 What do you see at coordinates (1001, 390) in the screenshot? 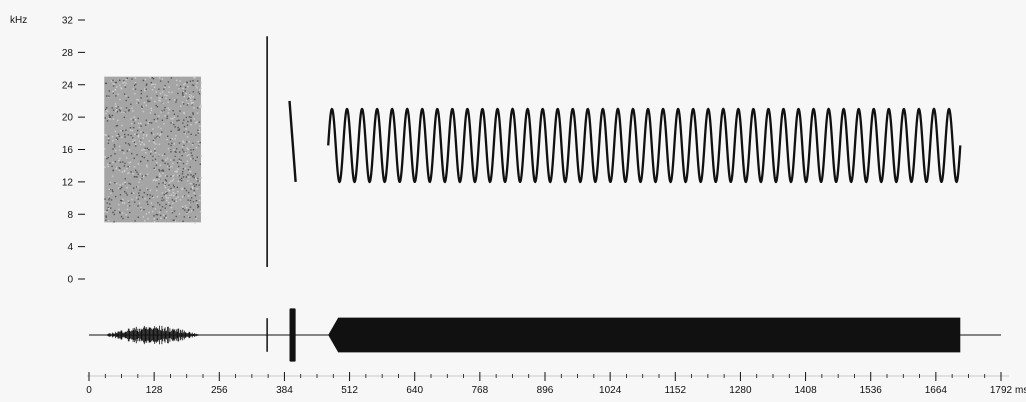
I see `x-tick-label: 1792` at bounding box center [1001, 390].